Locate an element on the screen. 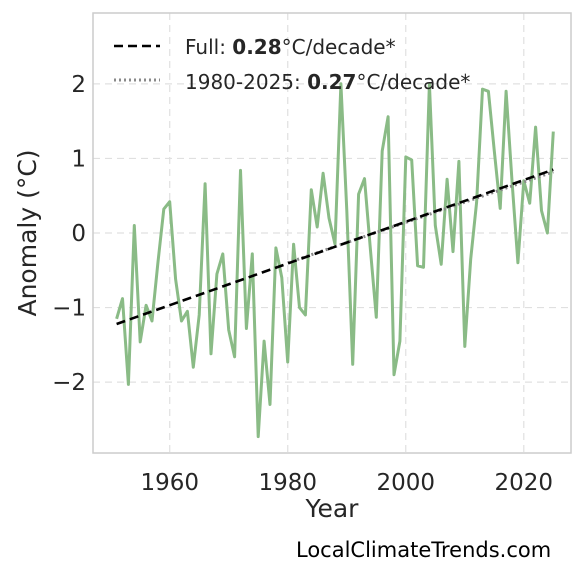 The height and width of the screenshot is (580, 585). y-tick-label: 2 is located at coordinates (78, 85).